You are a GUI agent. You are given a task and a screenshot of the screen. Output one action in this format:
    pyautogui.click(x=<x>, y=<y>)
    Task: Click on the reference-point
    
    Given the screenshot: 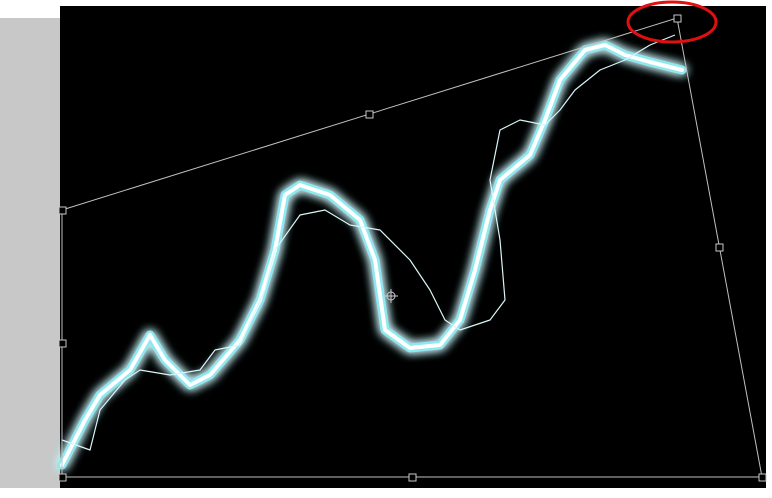 What is the action you would take?
    pyautogui.click(x=391, y=296)
    